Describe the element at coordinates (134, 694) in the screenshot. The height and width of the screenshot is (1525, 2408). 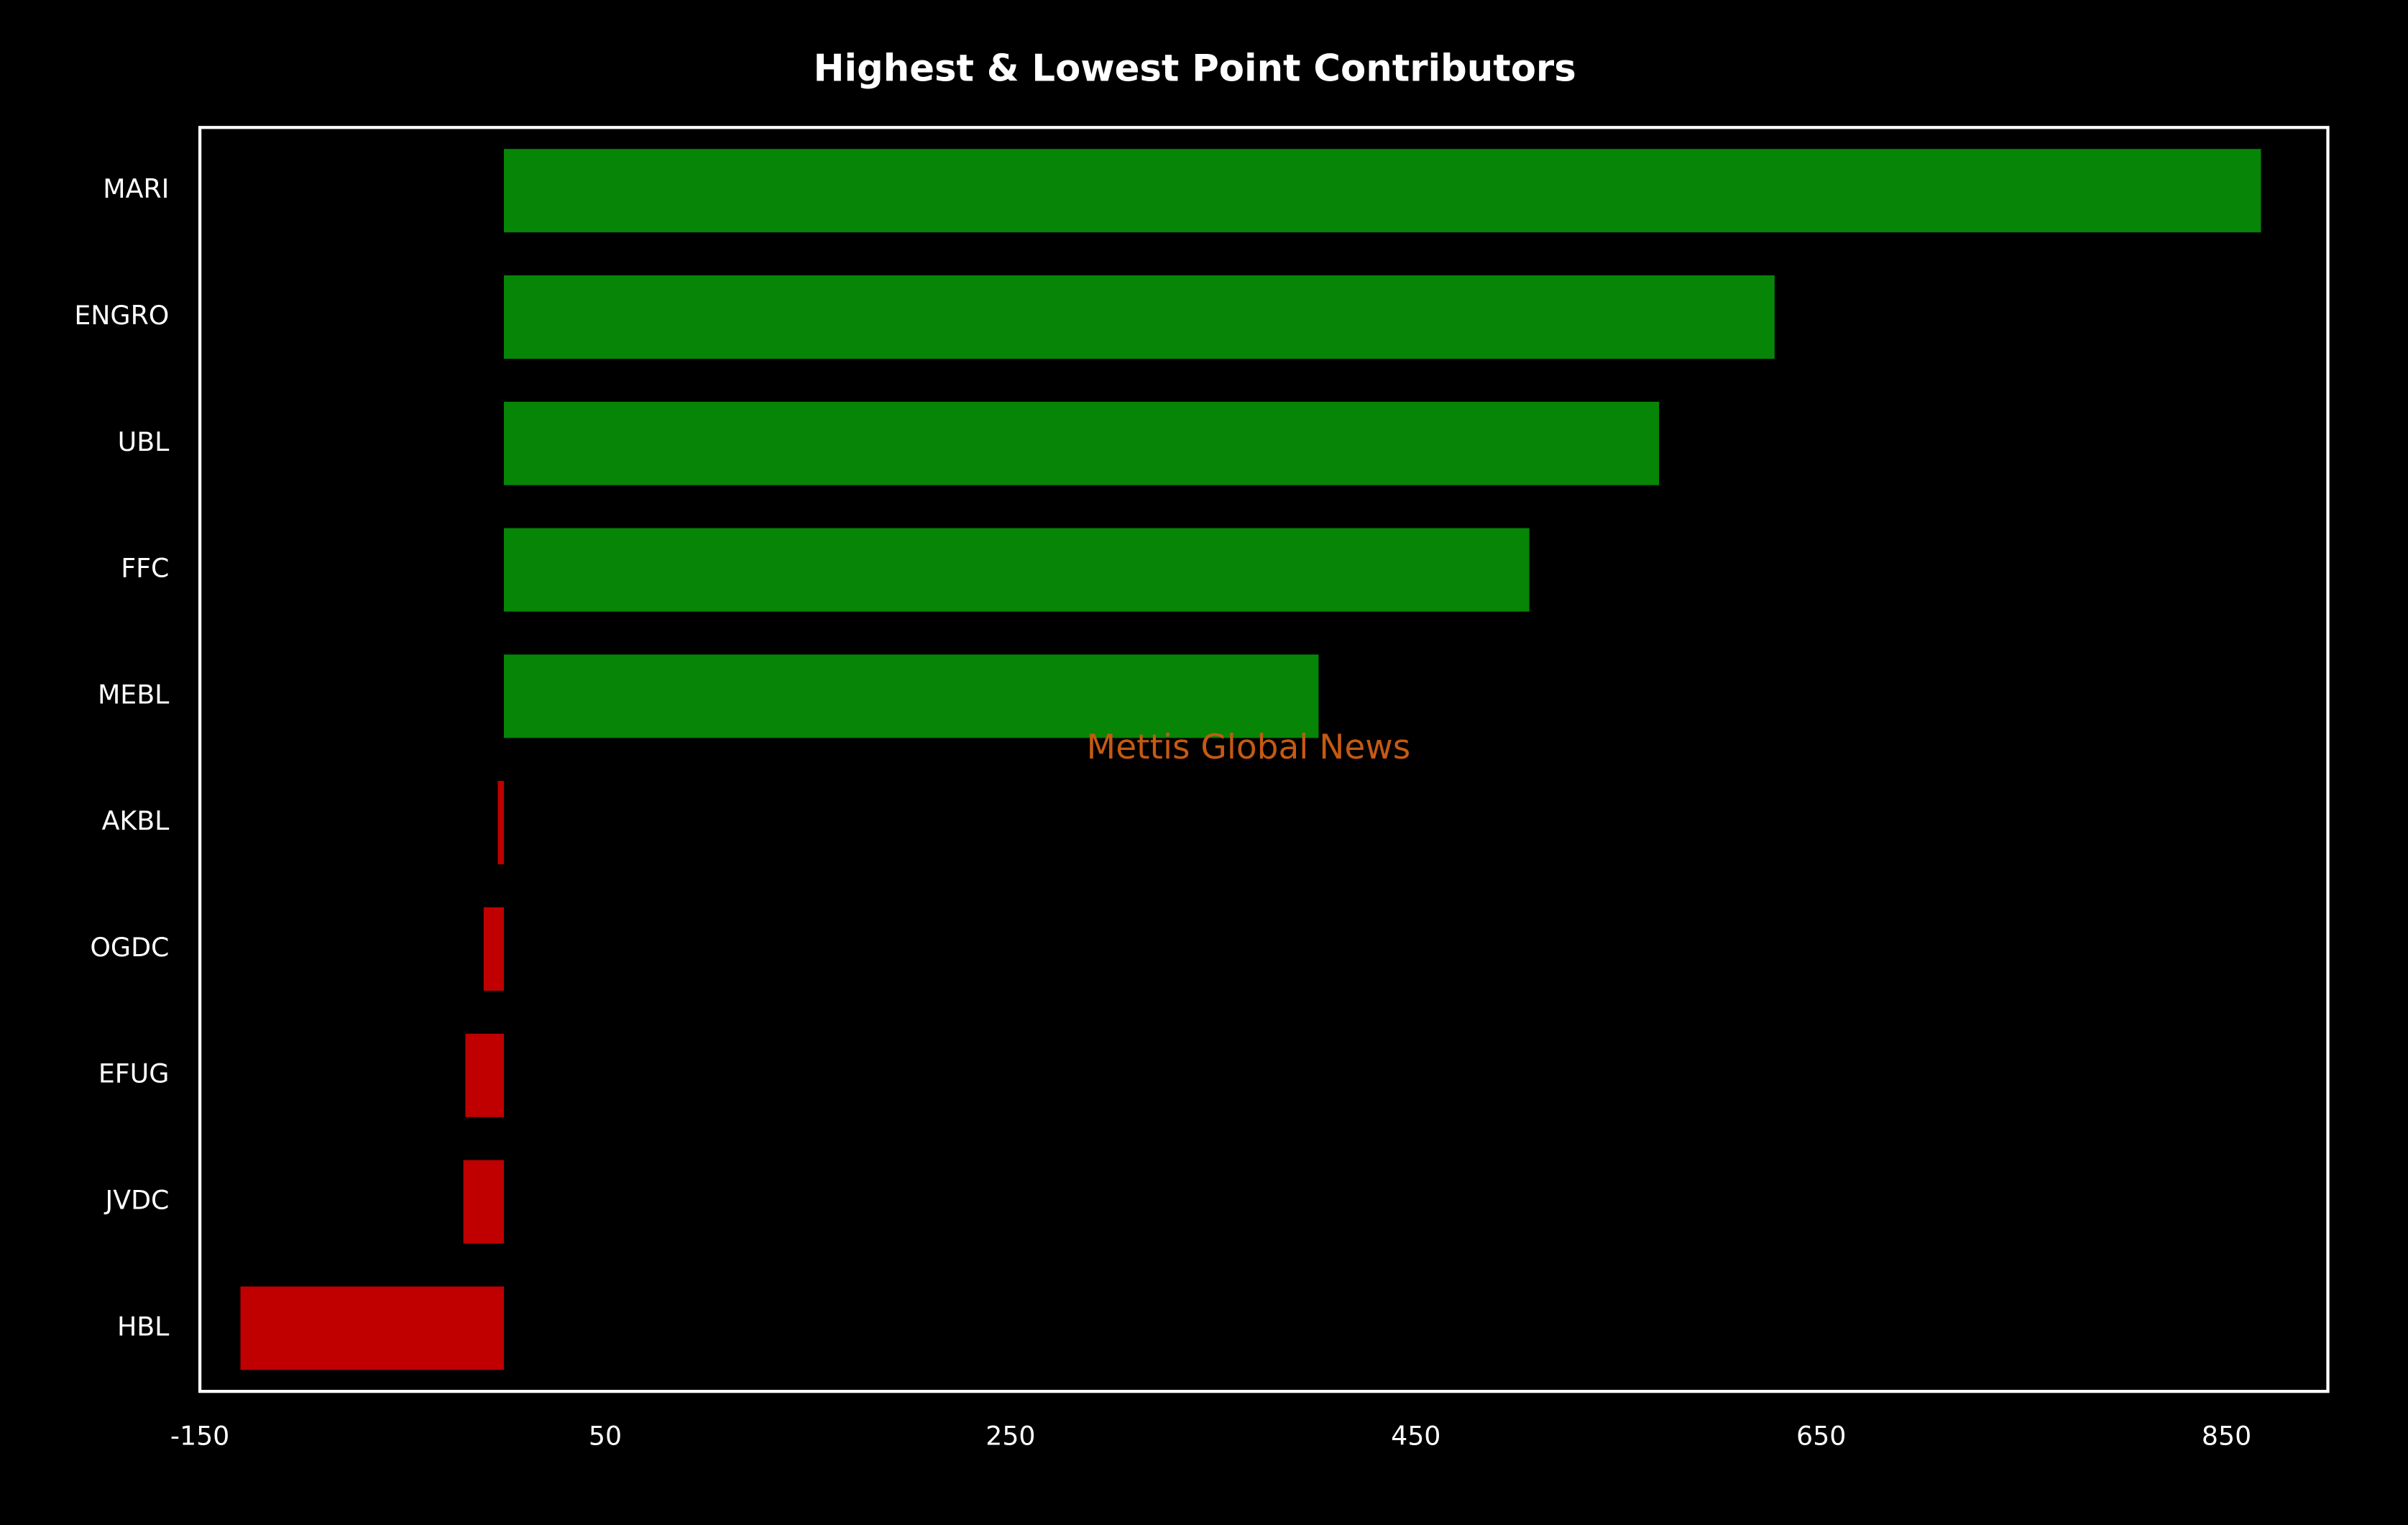
I see `y-tick-label: MEBL` at that location.